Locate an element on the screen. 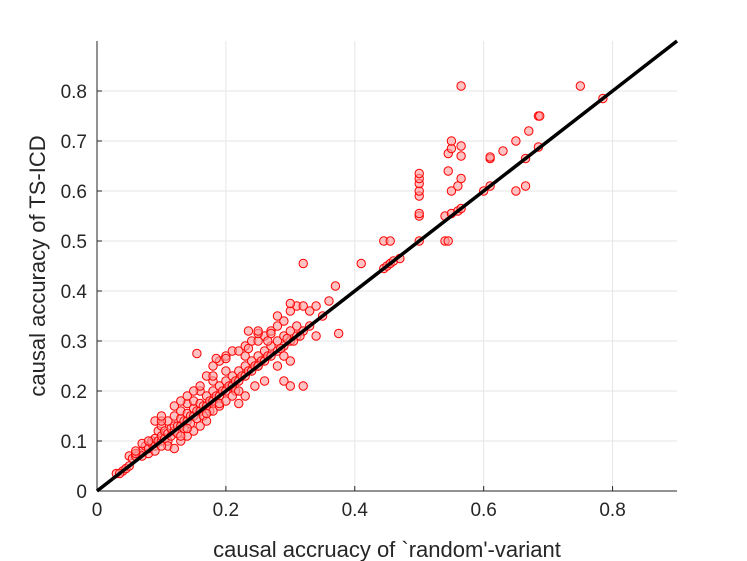  y-tick-label: 0.4 is located at coordinates (74, 292).